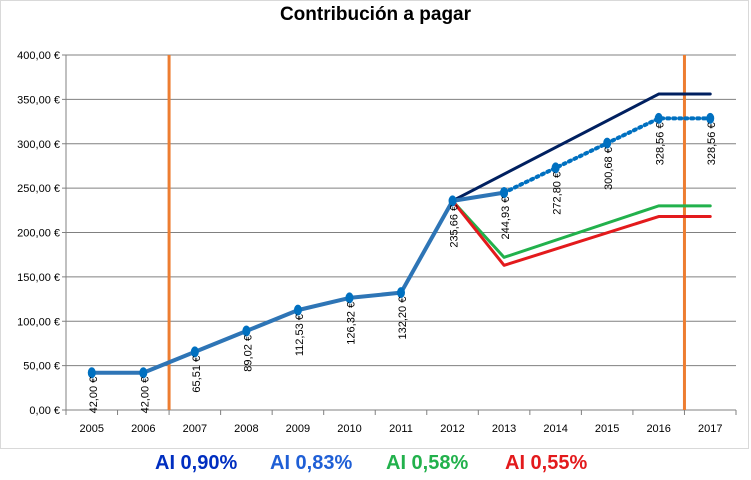 The width and height of the screenshot is (751, 480). What do you see at coordinates (92, 429) in the screenshot?
I see `x-tick-label: 2005` at bounding box center [92, 429].